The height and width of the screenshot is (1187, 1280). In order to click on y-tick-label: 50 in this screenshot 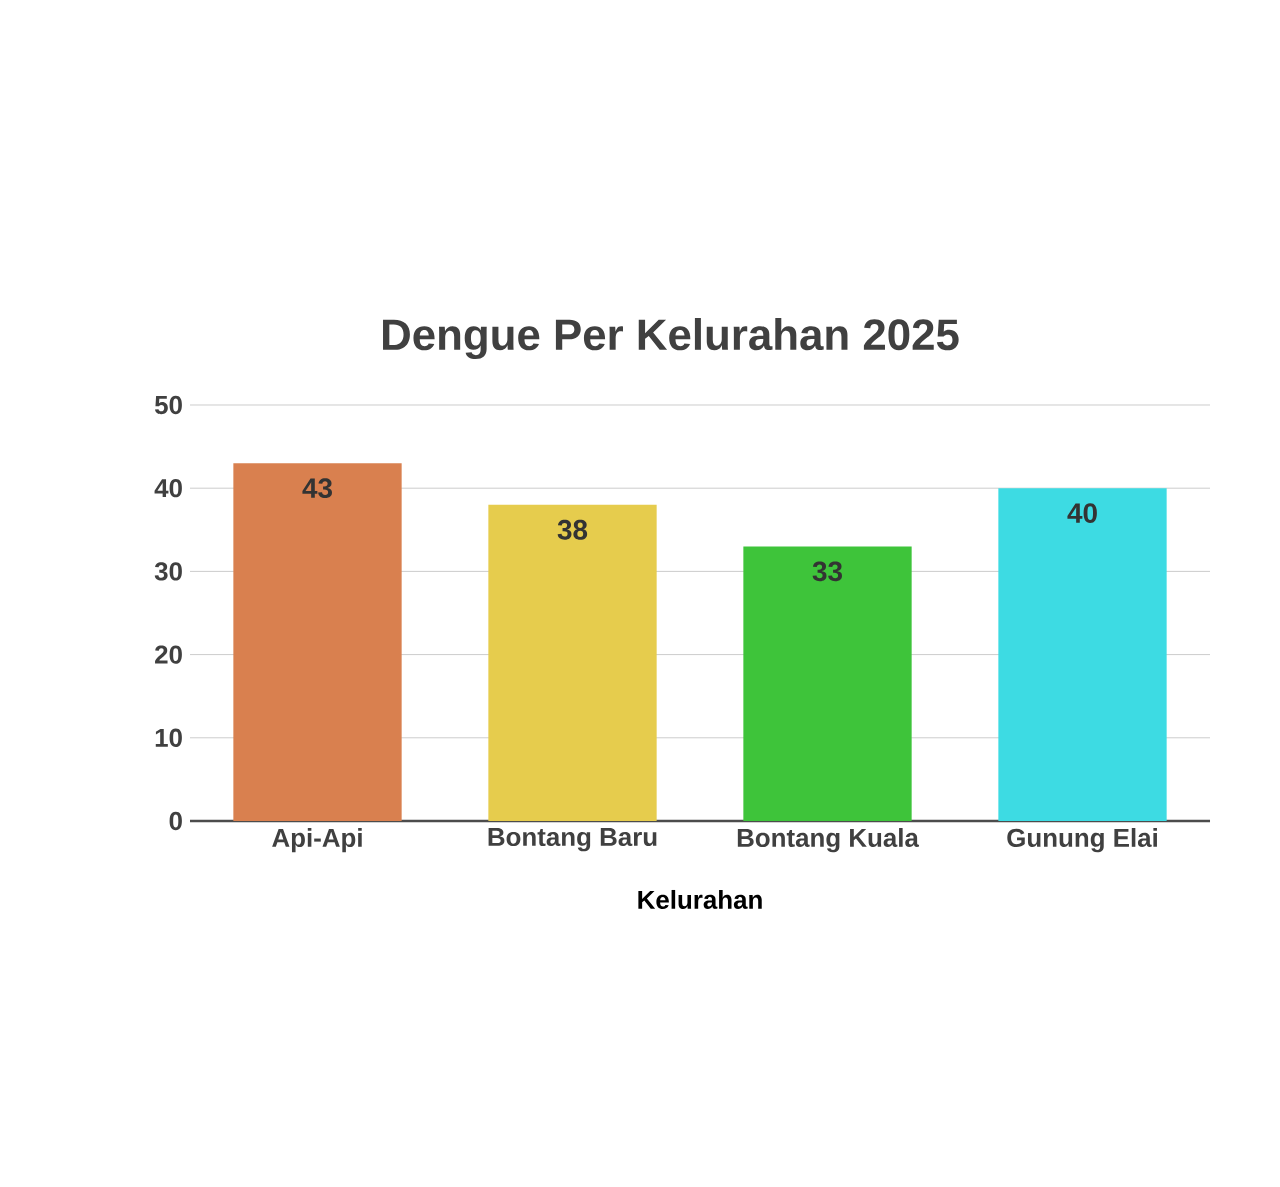, I will do `click(168, 405)`.